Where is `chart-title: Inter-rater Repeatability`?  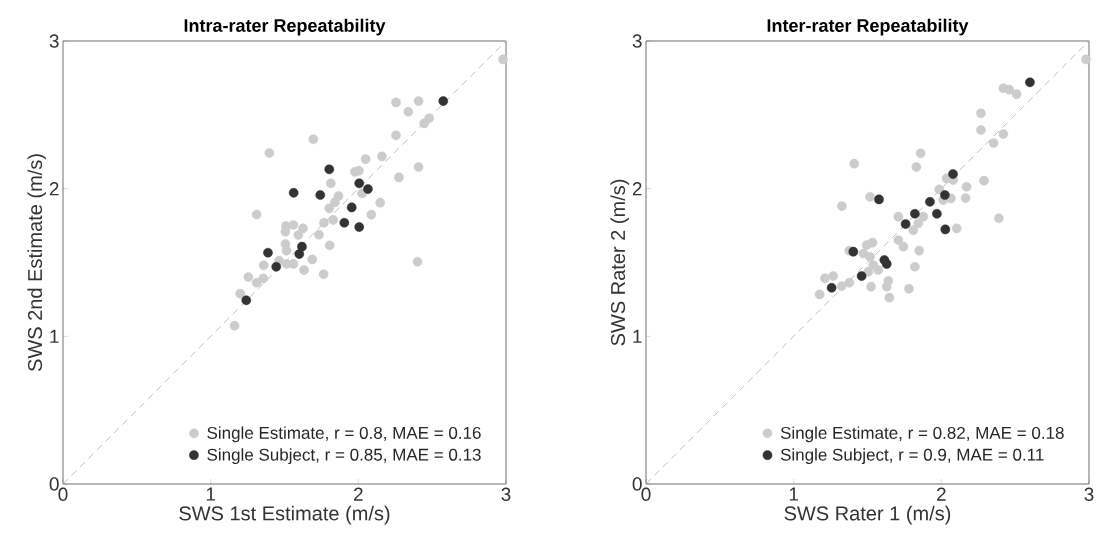 chart-title: Inter-rater Repeatability is located at coordinates (868, 27).